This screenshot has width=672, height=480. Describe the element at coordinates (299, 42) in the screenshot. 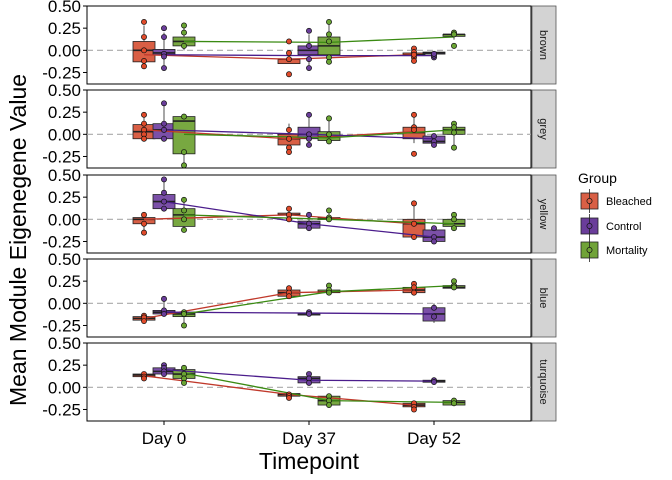

I see `facet-panel-brown: 0.50 0.25 0.00 -0.25 brown` at that location.